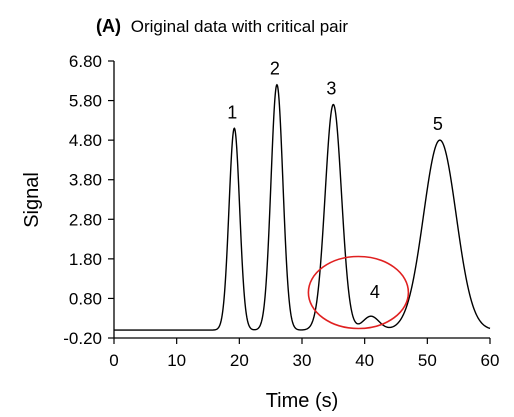 The width and height of the screenshot is (514, 417). Describe the element at coordinates (85, 61) in the screenshot. I see `y-tick-label: 6.80` at that location.